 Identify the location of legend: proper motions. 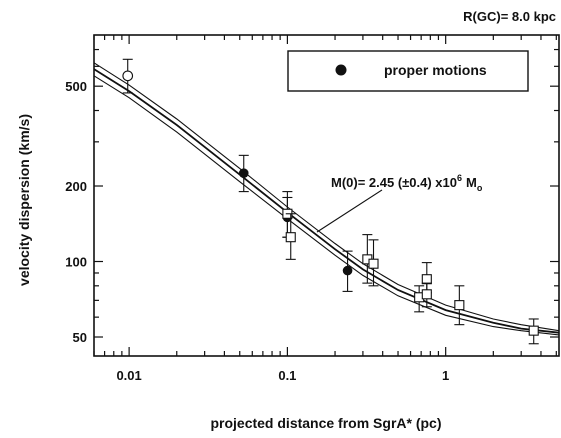
(408, 71).